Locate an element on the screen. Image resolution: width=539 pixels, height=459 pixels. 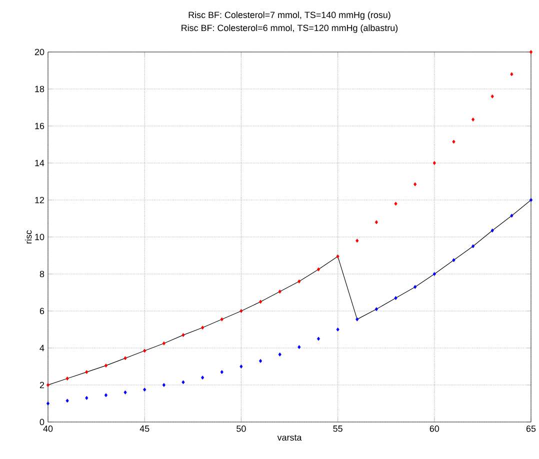
y-tick-label: 2 is located at coordinates (42, 385).